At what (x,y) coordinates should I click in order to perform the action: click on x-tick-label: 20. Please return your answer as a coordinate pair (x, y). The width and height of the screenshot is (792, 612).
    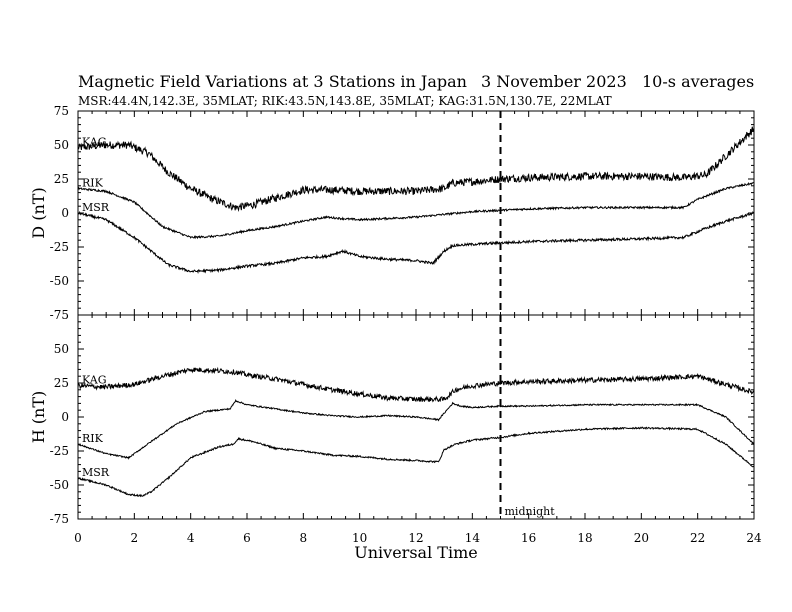
    Looking at the image, I should click on (641, 538).